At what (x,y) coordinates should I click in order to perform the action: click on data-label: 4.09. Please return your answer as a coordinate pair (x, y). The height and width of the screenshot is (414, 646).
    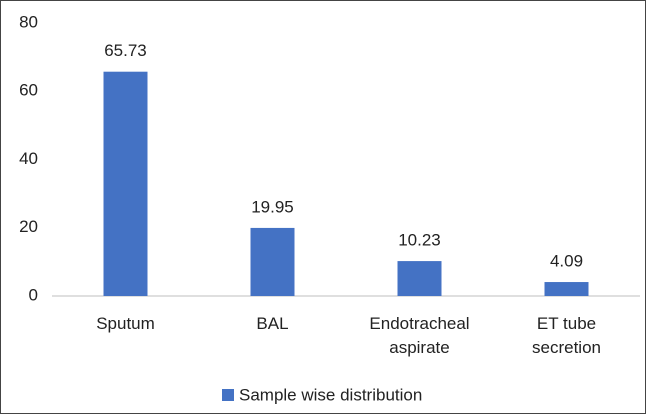
    Looking at the image, I should click on (566, 261).